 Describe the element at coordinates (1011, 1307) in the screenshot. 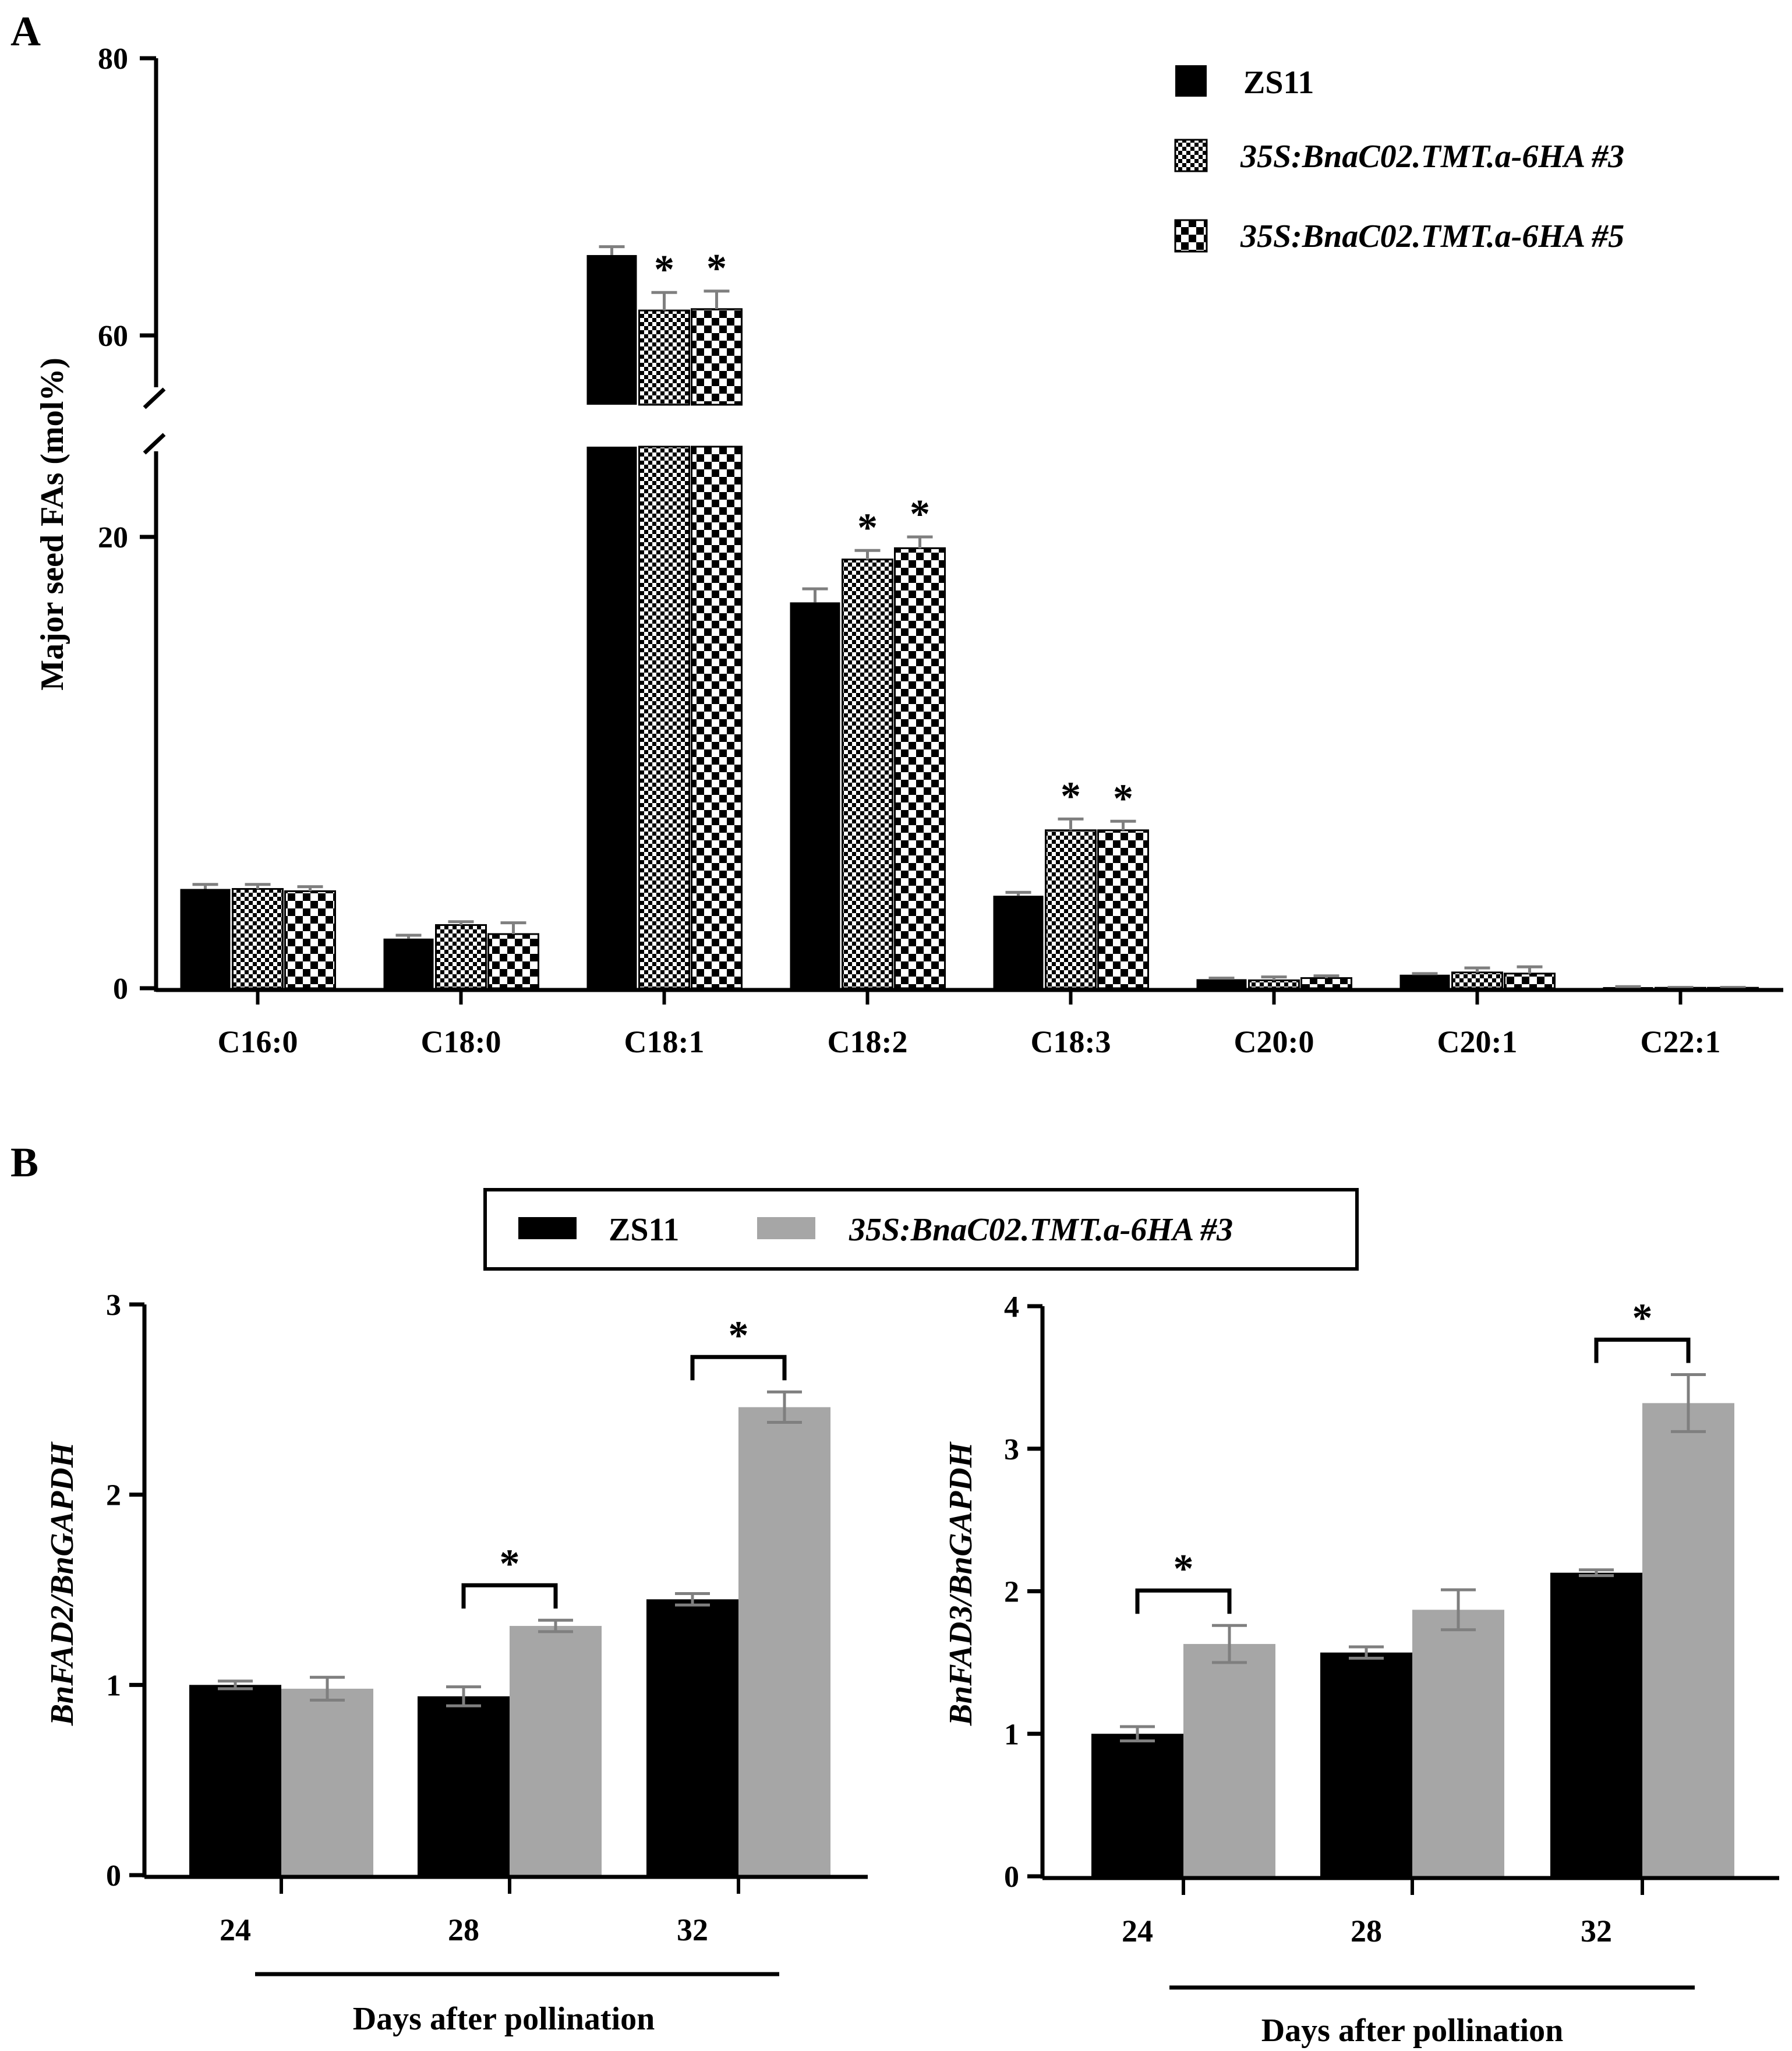

I see `y-tick-label-4: 4` at that location.